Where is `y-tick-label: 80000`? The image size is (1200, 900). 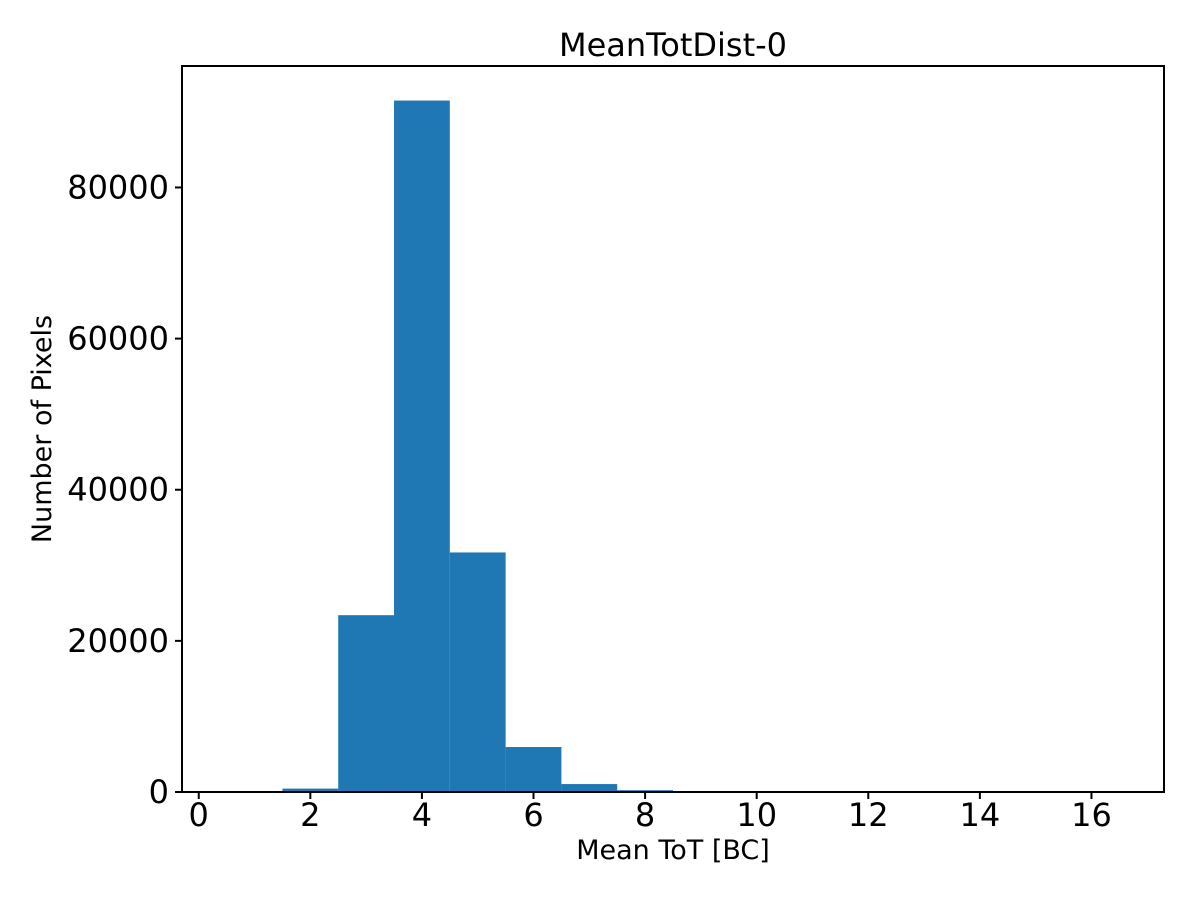 y-tick-label: 80000 is located at coordinates (118, 187).